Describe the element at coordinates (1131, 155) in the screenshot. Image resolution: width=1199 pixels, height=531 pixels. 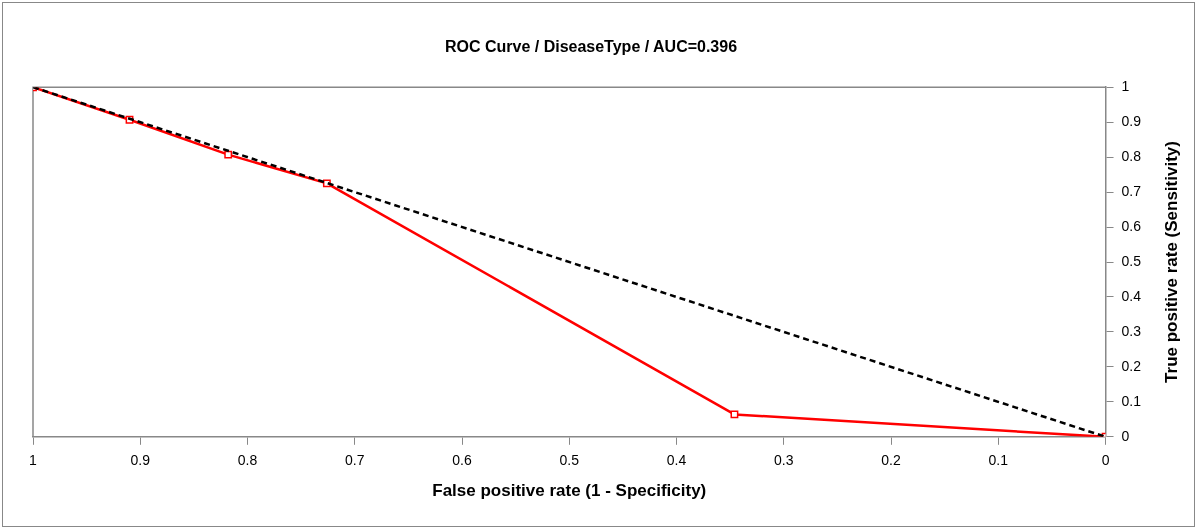
I see `y-tick-label: 0.8` at that location.